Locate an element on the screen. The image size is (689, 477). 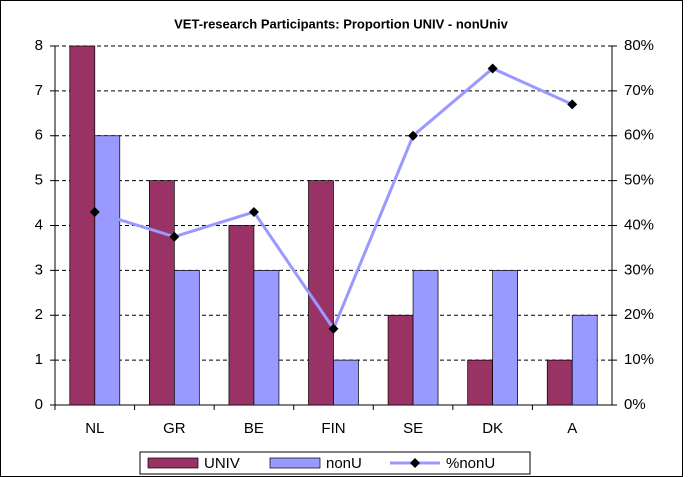
y2-tick-label: 70% is located at coordinates (639, 90).